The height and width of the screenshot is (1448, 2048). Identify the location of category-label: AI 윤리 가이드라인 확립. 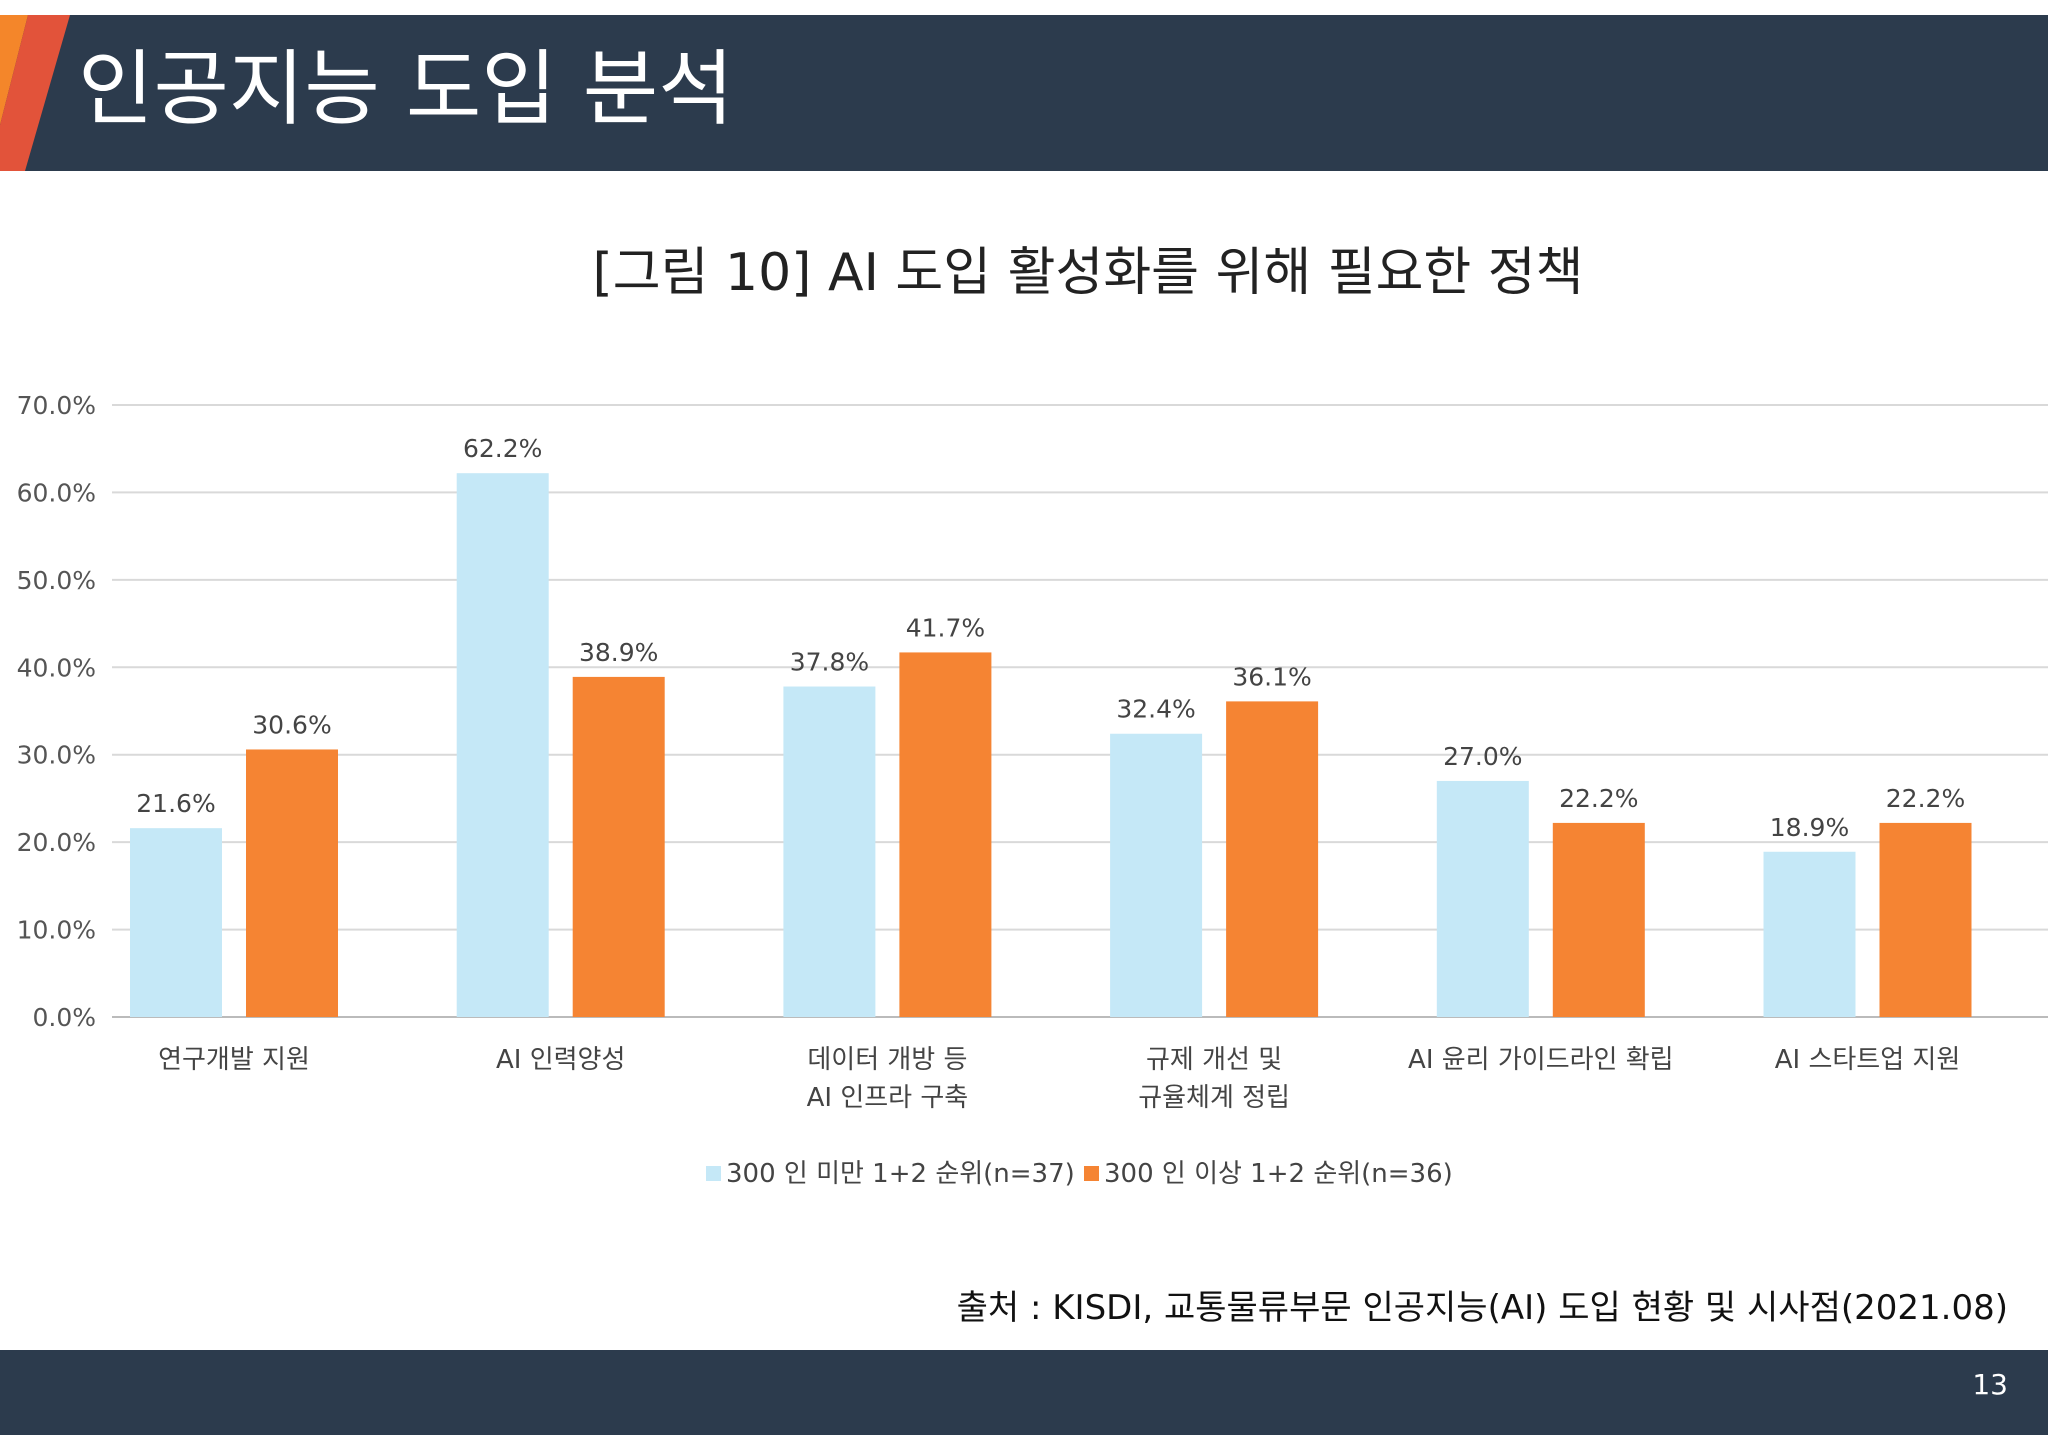
(1541, 1060).